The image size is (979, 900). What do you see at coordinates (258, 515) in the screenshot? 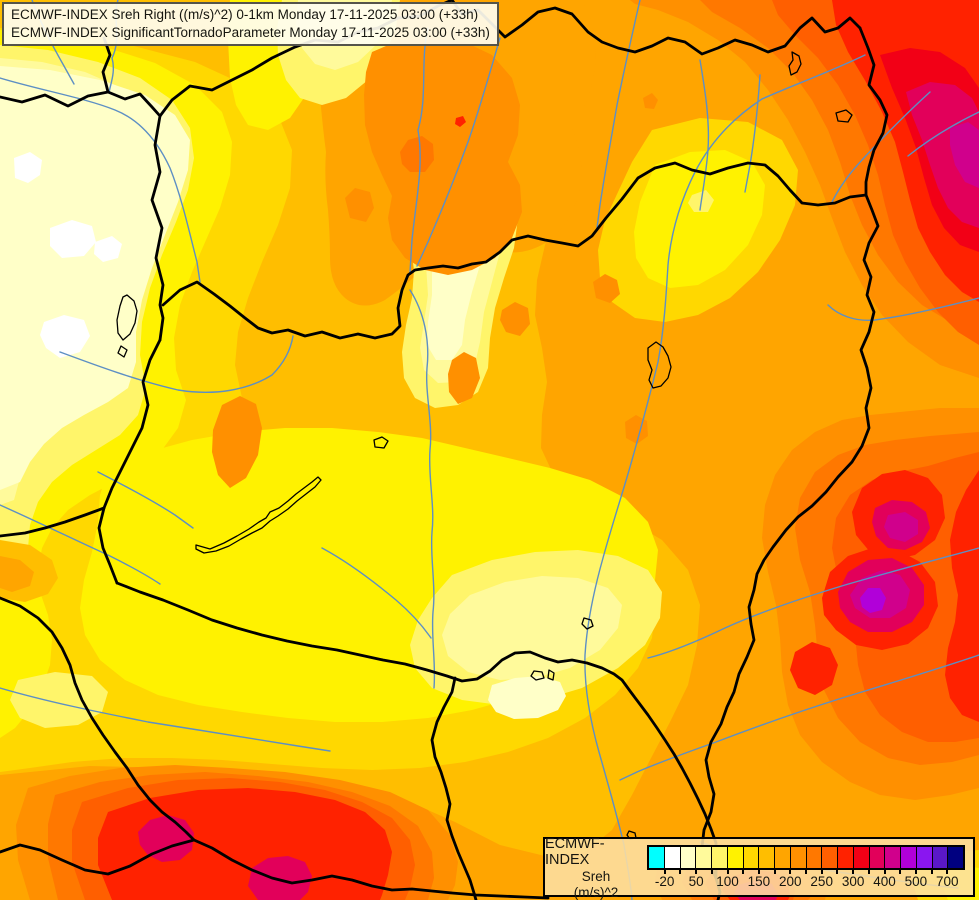
I see `lake-balaton-outline` at bounding box center [258, 515].